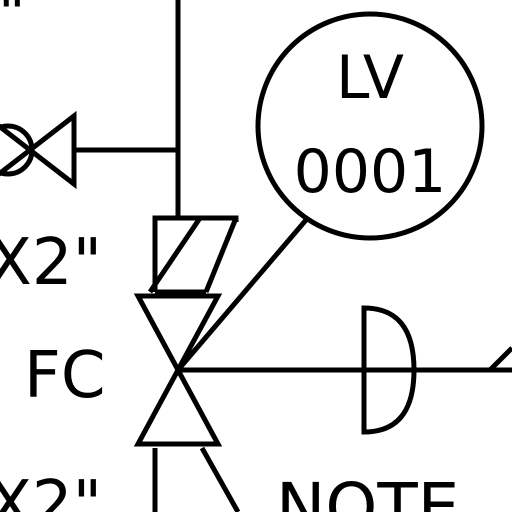 Image resolution: width=512 pixels, height=517 pixels. Describe the element at coordinates (51, 263) in the screenshot. I see `size-label-upper: X2"` at that location.